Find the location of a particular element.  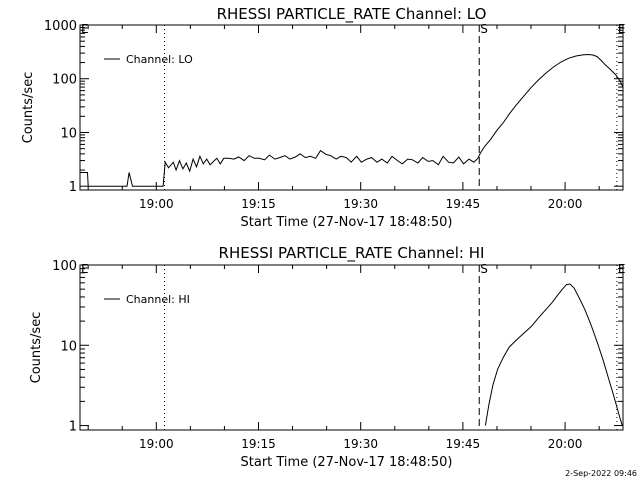

y-tick-label: 1000 is located at coordinates (60, 26).